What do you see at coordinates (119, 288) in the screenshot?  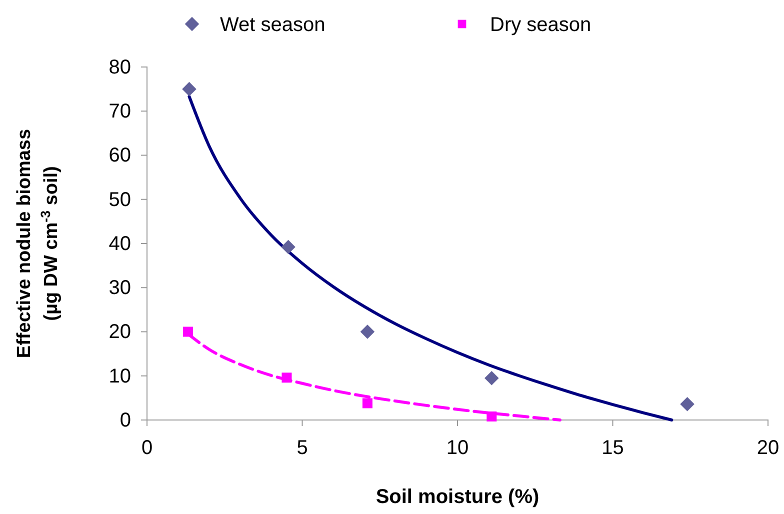 I see `y-tick-label: 30` at bounding box center [119, 288].